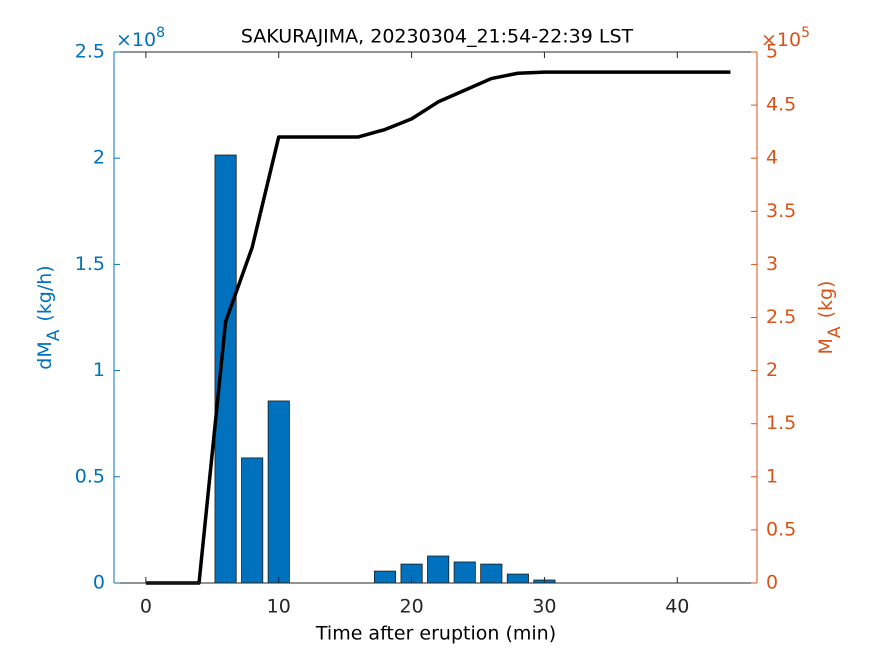 This screenshot has width=875, height=656. I want to click on y2-tick-label: 4.5, so click(781, 105).